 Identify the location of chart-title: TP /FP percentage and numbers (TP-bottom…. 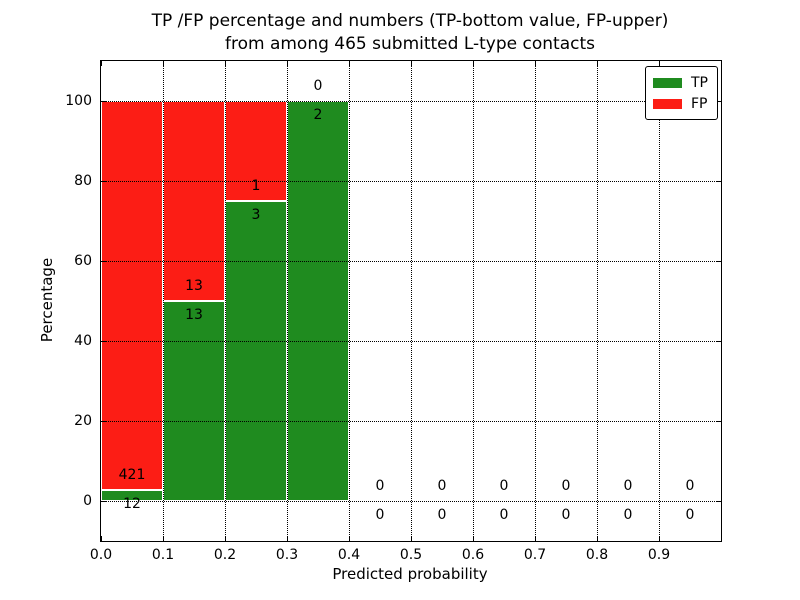
(410, 33).